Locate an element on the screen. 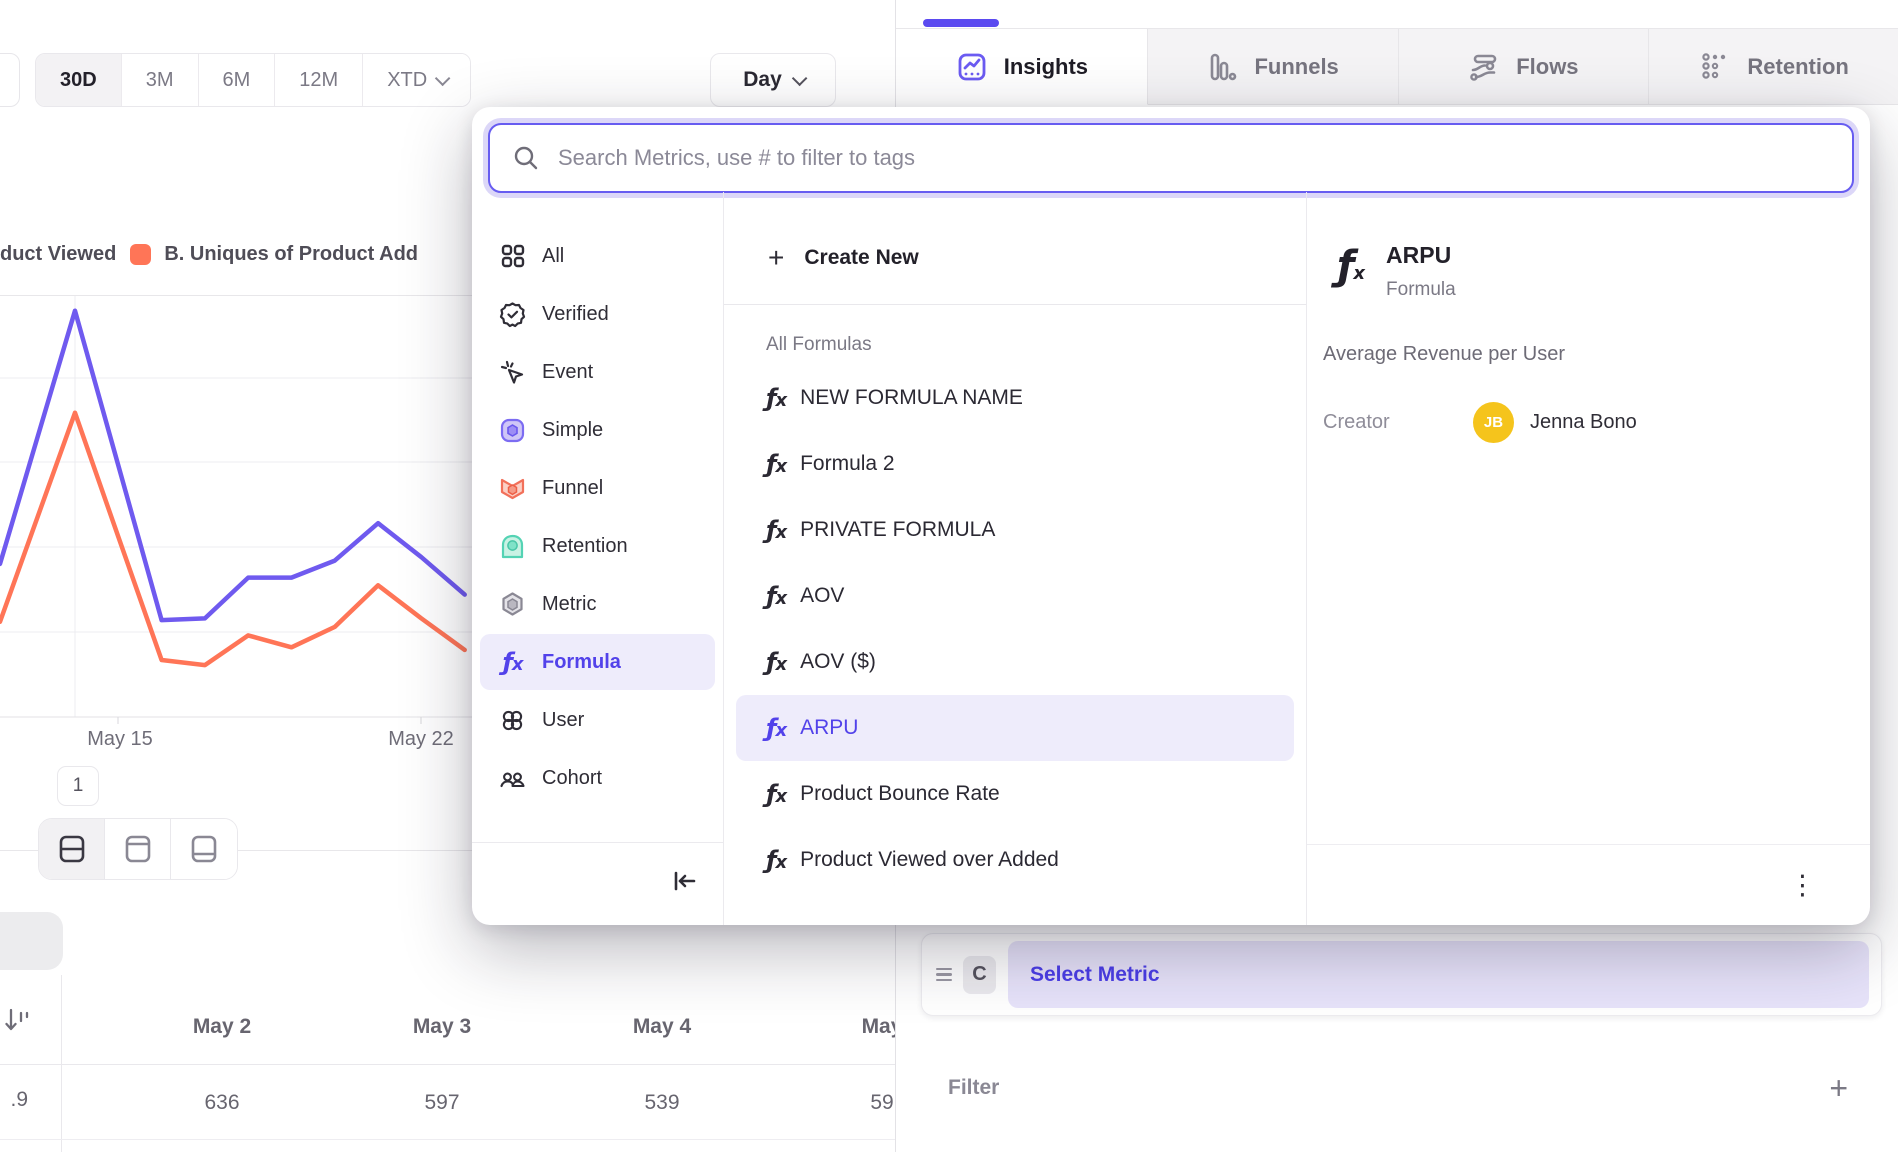  retention-grid-icon is located at coordinates (1714, 65).